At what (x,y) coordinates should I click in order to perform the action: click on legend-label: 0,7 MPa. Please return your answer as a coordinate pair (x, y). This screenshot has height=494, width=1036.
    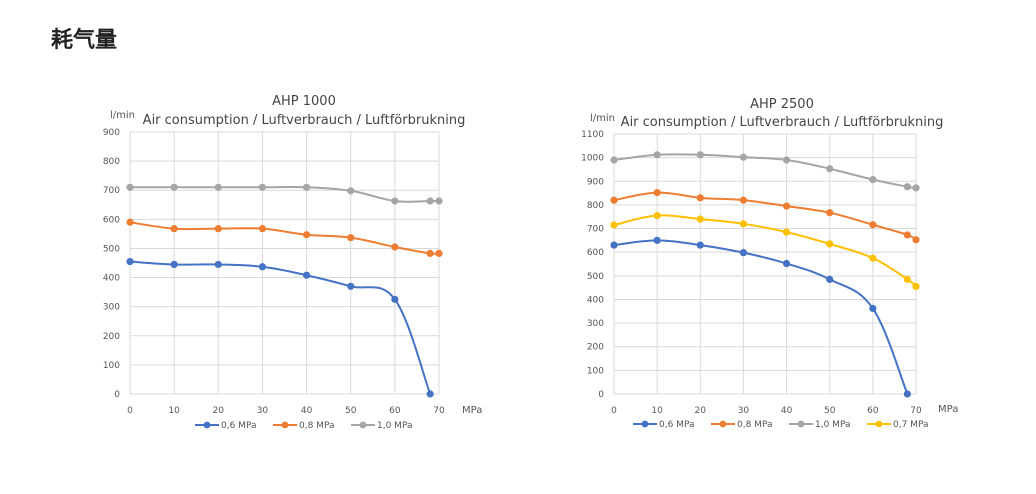
    Looking at the image, I should click on (910, 425).